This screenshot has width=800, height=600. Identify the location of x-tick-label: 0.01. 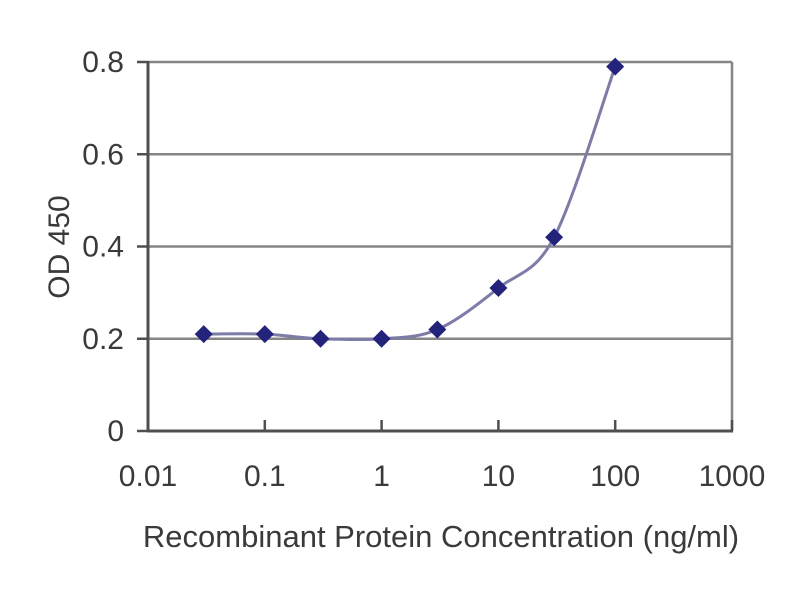
(148, 476).